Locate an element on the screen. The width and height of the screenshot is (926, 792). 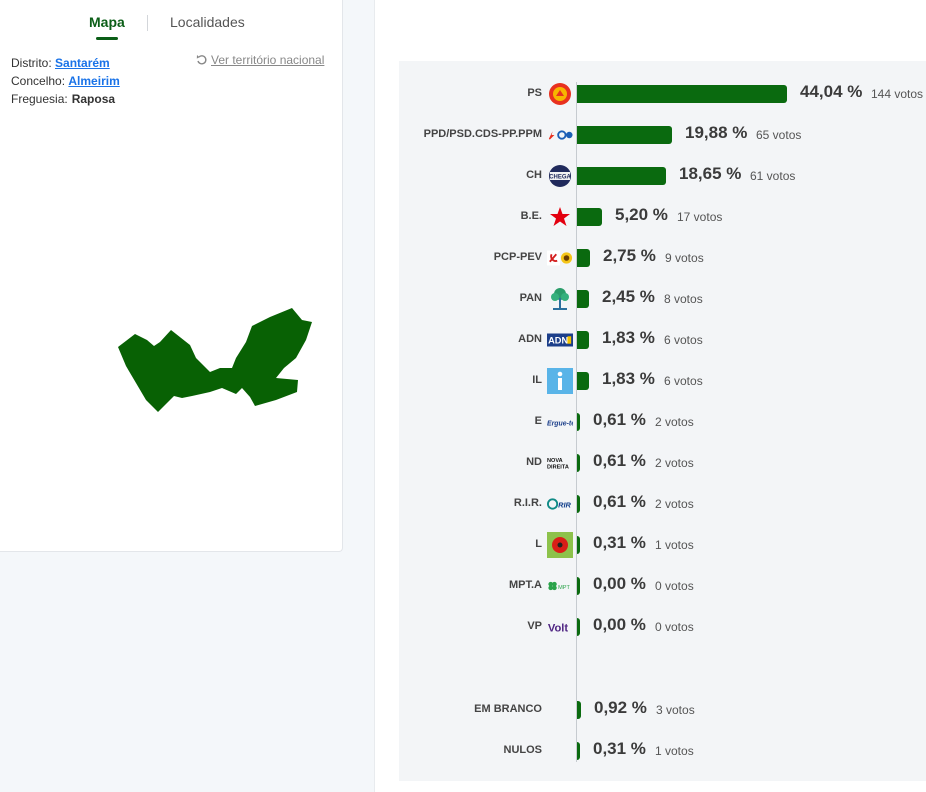
party-row: MPT.A MPT 0,00 % 0 votos is located at coordinates (662, 586).